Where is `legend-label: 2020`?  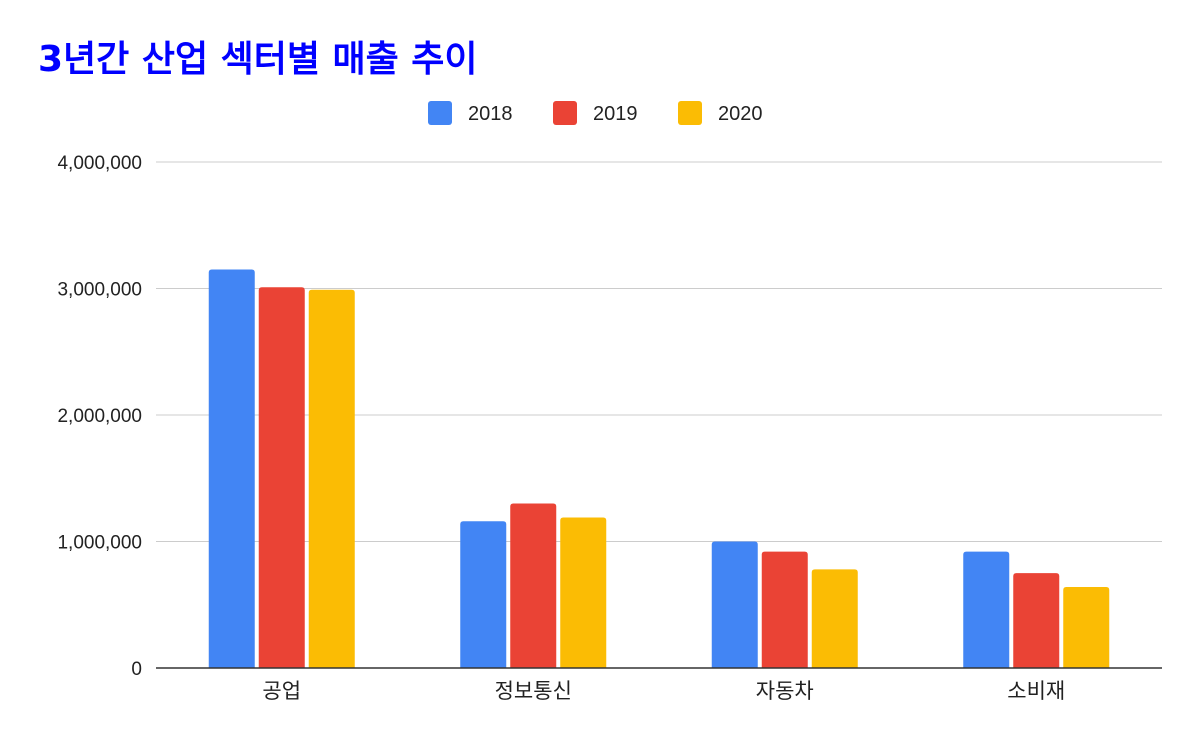
legend-label: 2020 is located at coordinates (740, 114).